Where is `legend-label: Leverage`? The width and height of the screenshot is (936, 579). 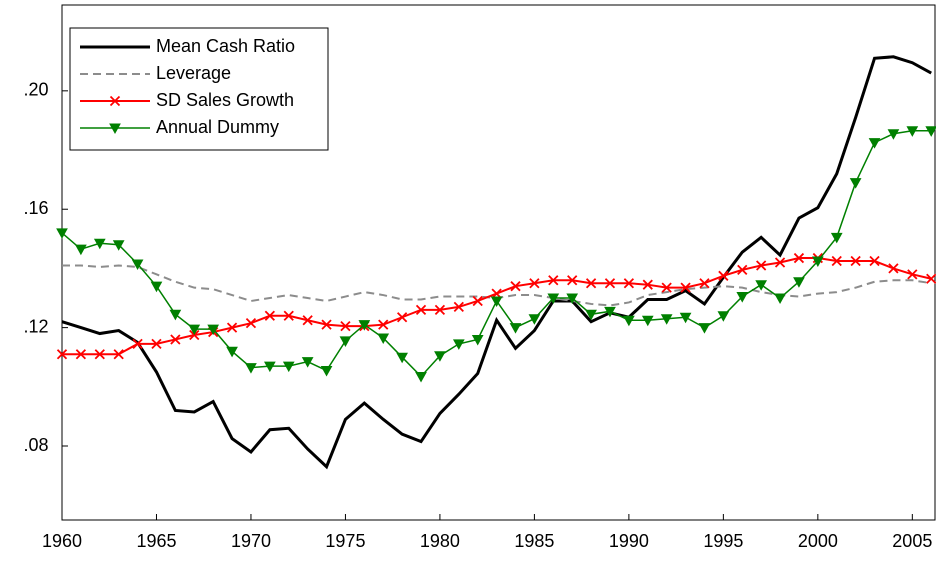
legend-label: Leverage is located at coordinates (193, 73).